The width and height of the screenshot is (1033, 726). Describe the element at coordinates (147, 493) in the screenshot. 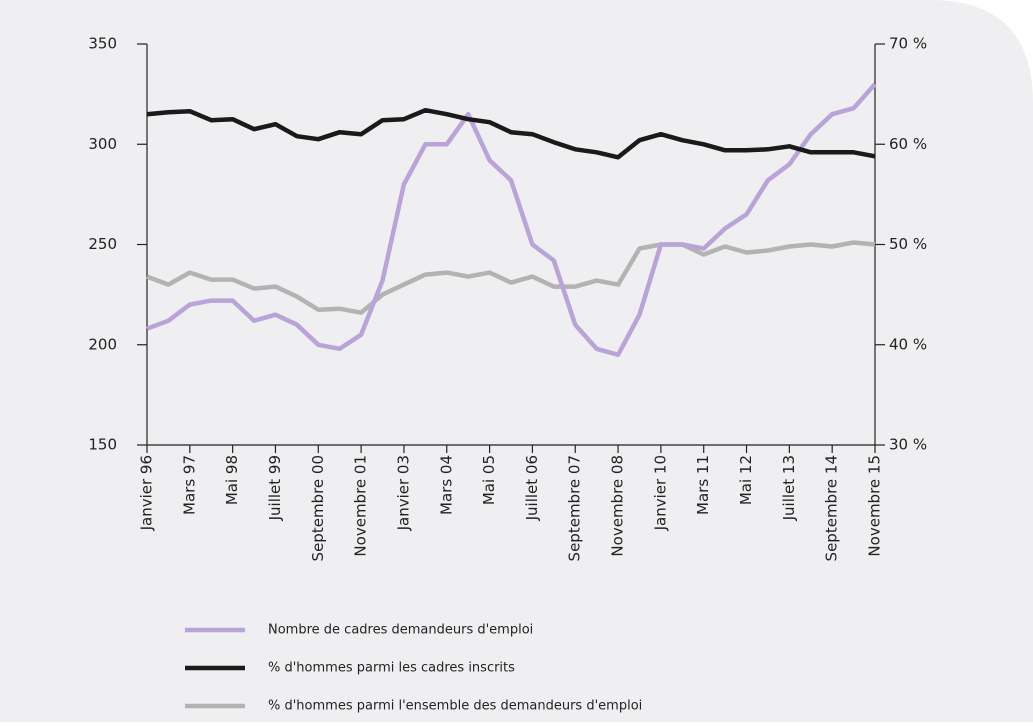

I see `x-tick-label: Janvier 96` at that location.